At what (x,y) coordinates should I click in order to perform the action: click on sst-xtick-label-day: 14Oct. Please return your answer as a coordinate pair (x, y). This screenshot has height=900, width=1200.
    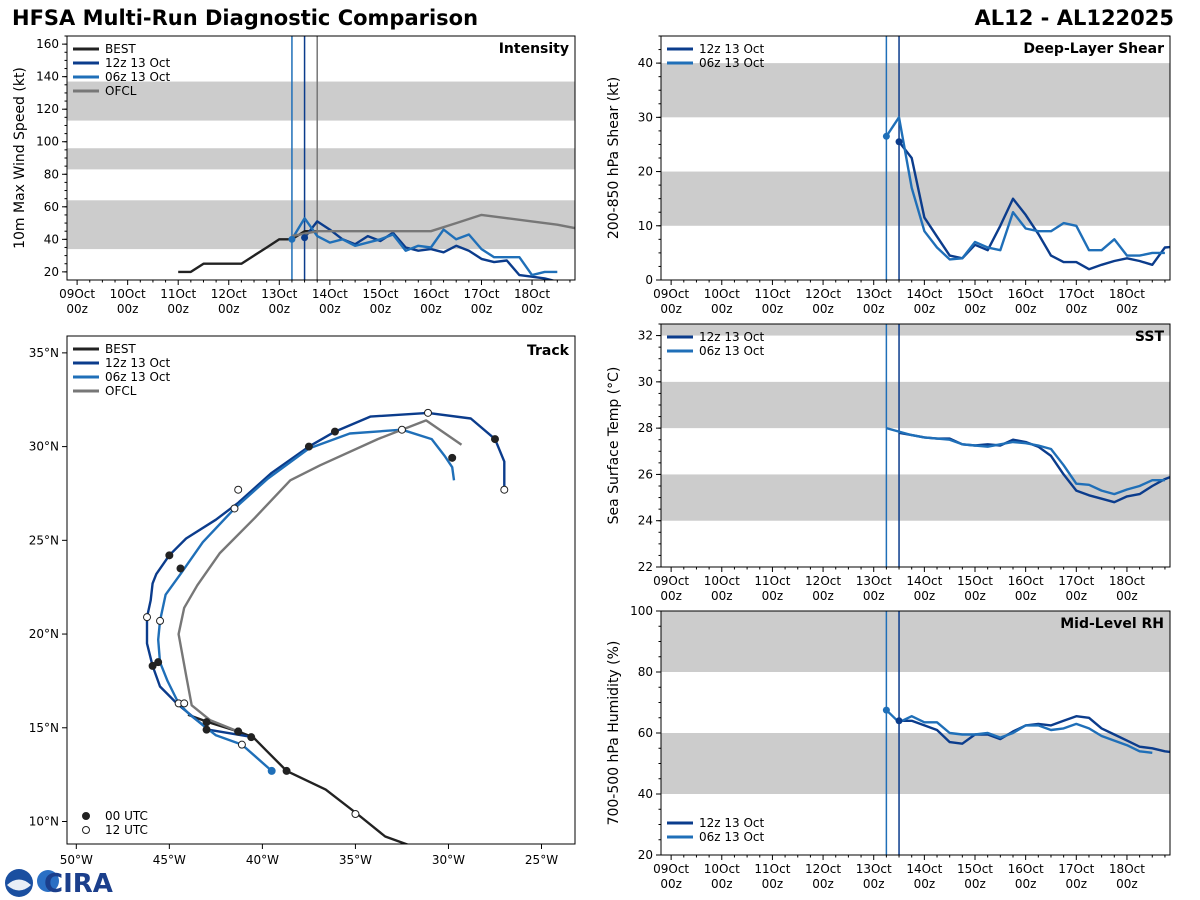
    Looking at the image, I should click on (924, 581).